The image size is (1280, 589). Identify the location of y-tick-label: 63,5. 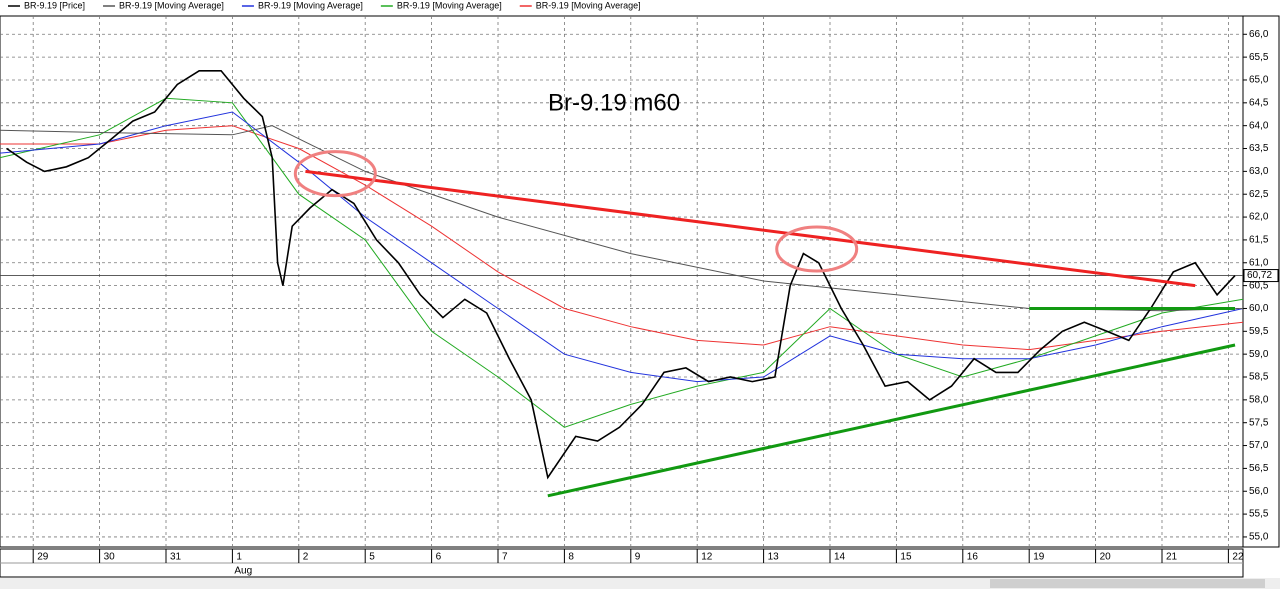
(1259, 148).